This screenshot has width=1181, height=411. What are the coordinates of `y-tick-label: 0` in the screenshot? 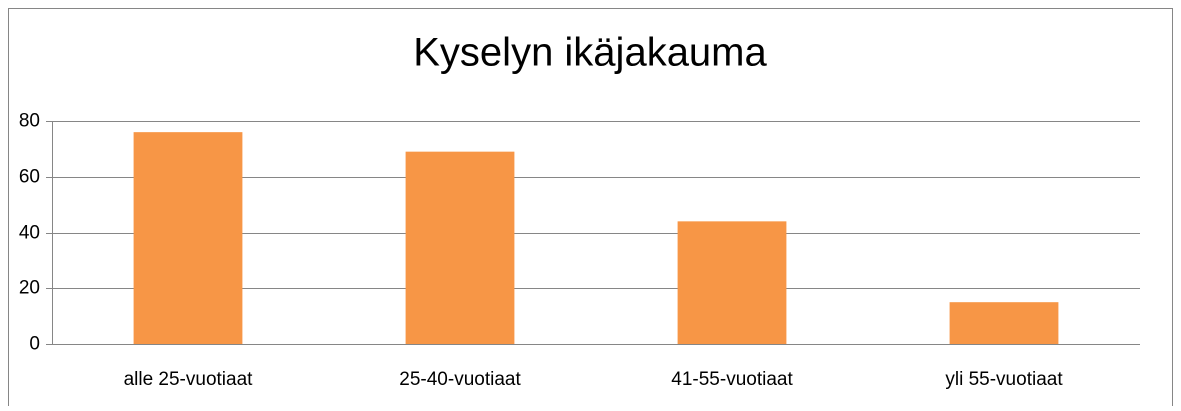 It's located at (34, 344).